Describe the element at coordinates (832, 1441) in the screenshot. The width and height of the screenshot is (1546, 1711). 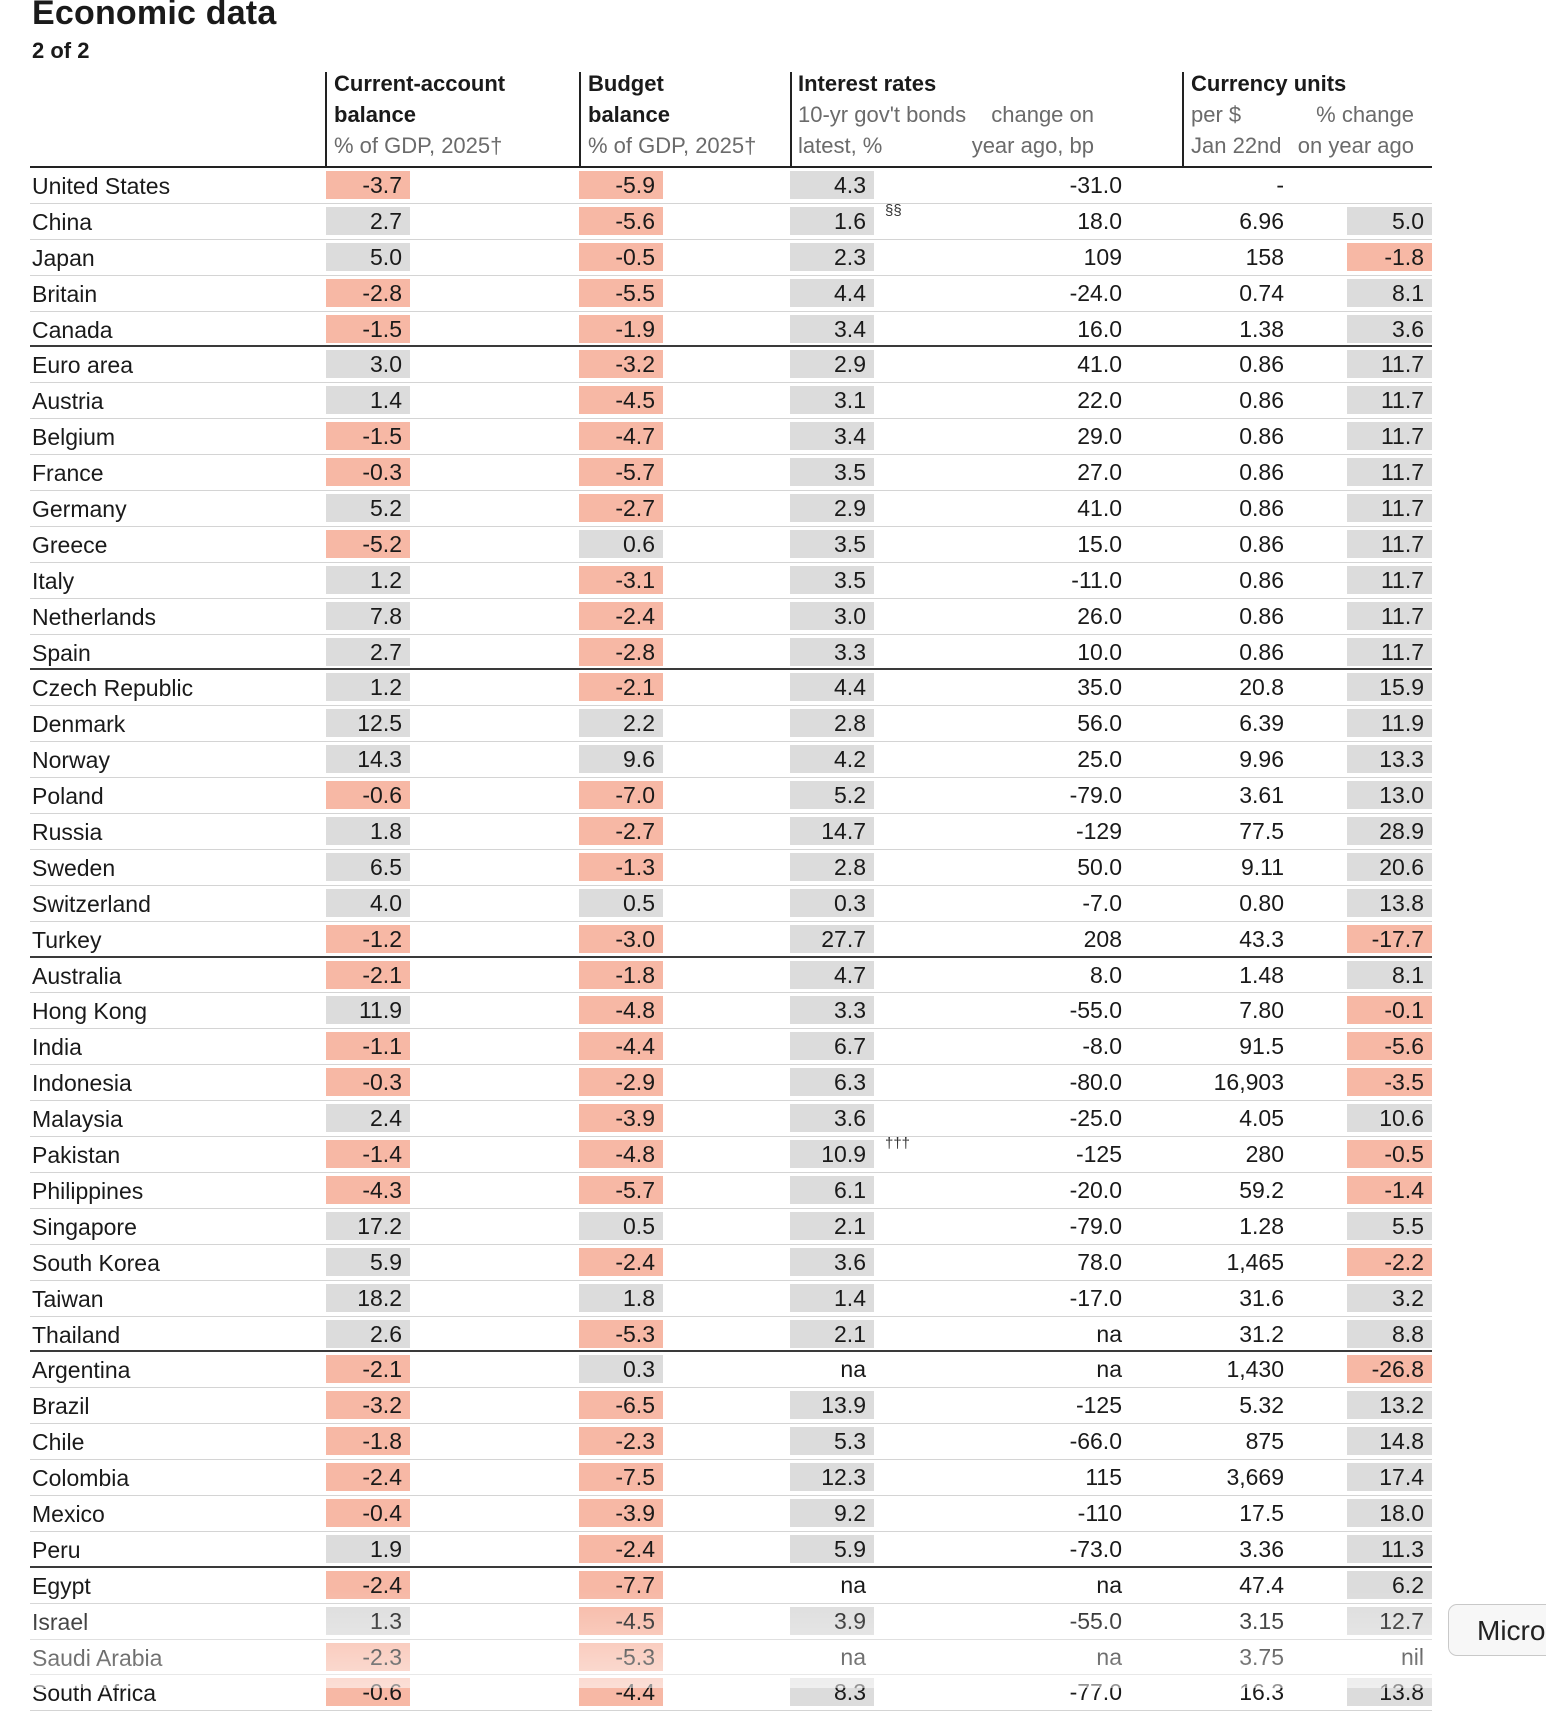
I see `bond-yield-cell: 5.3` at that location.